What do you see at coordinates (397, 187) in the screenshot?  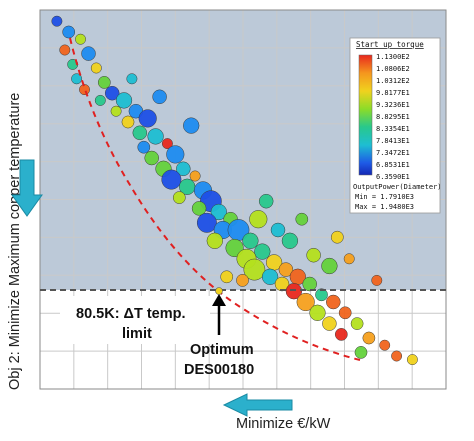 I see `size-legend-title: OutputPower(Diameter)` at bounding box center [397, 187].